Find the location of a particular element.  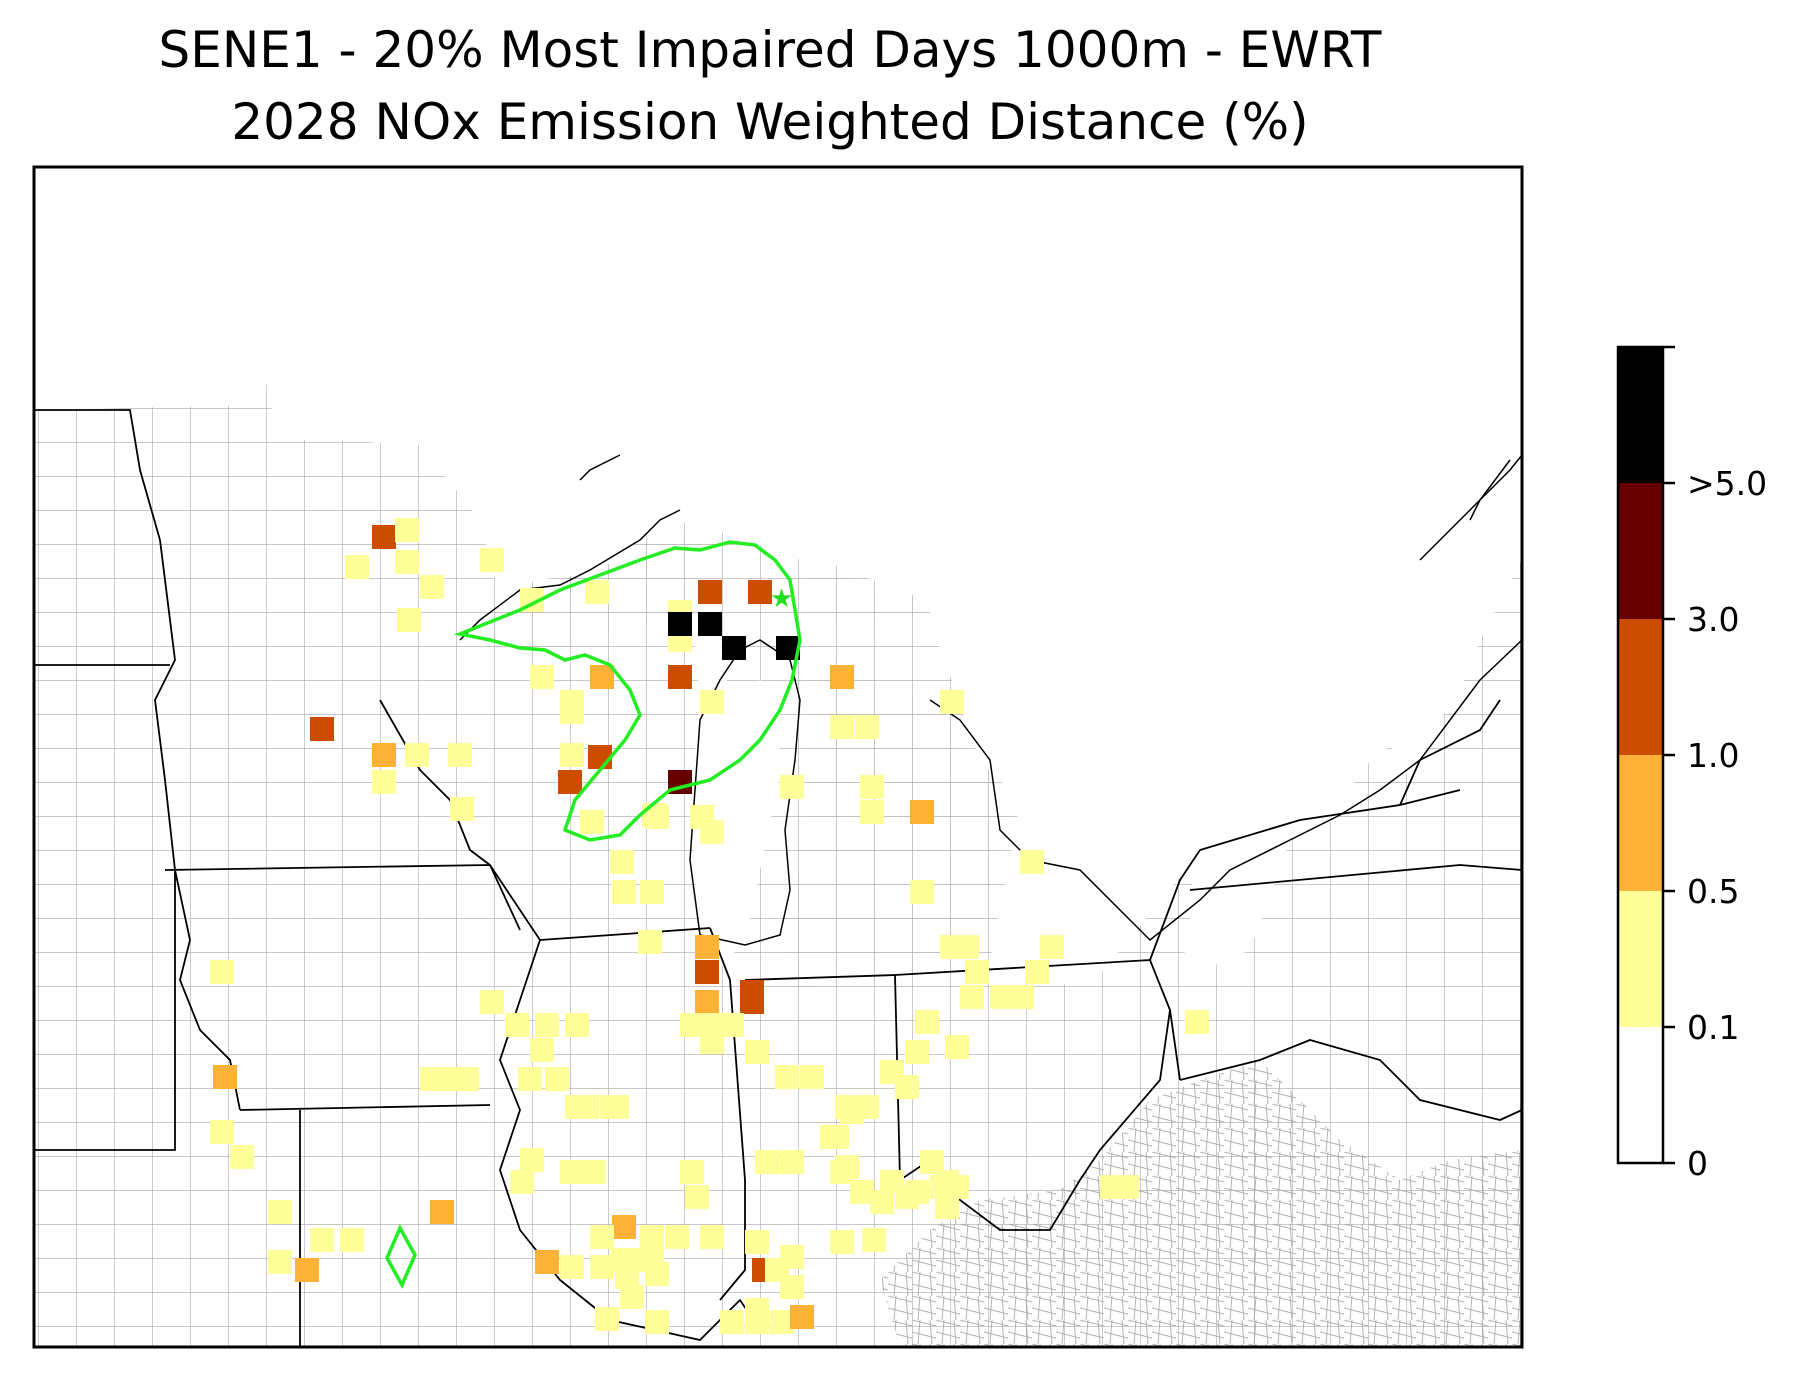

chart-title-line-2: 2028 NOx Emission Weighted Distance (%) is located at coordinates (770, 122).